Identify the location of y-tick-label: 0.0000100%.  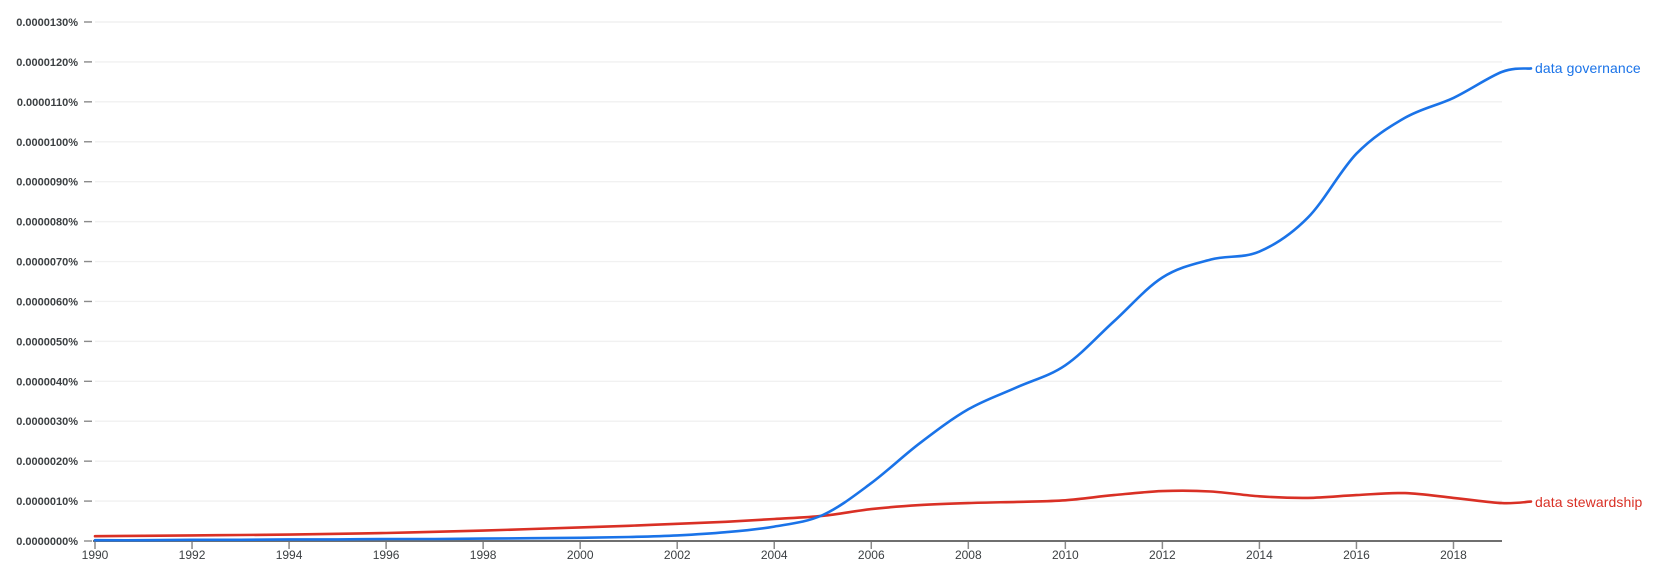
(47, 143).